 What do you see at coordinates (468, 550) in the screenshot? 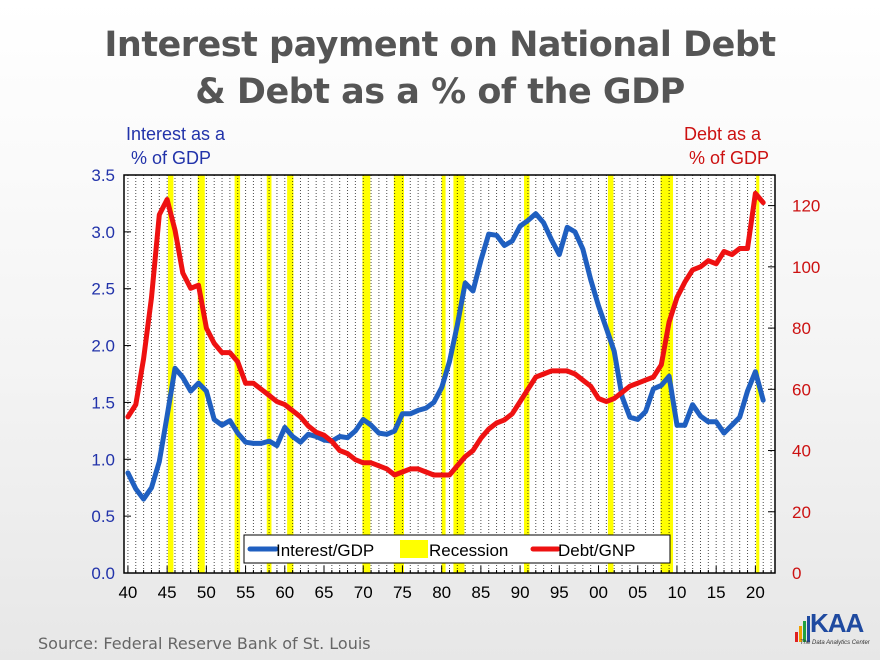
I see `legend-label-recession: Recession` at bounding box center [468, 550].